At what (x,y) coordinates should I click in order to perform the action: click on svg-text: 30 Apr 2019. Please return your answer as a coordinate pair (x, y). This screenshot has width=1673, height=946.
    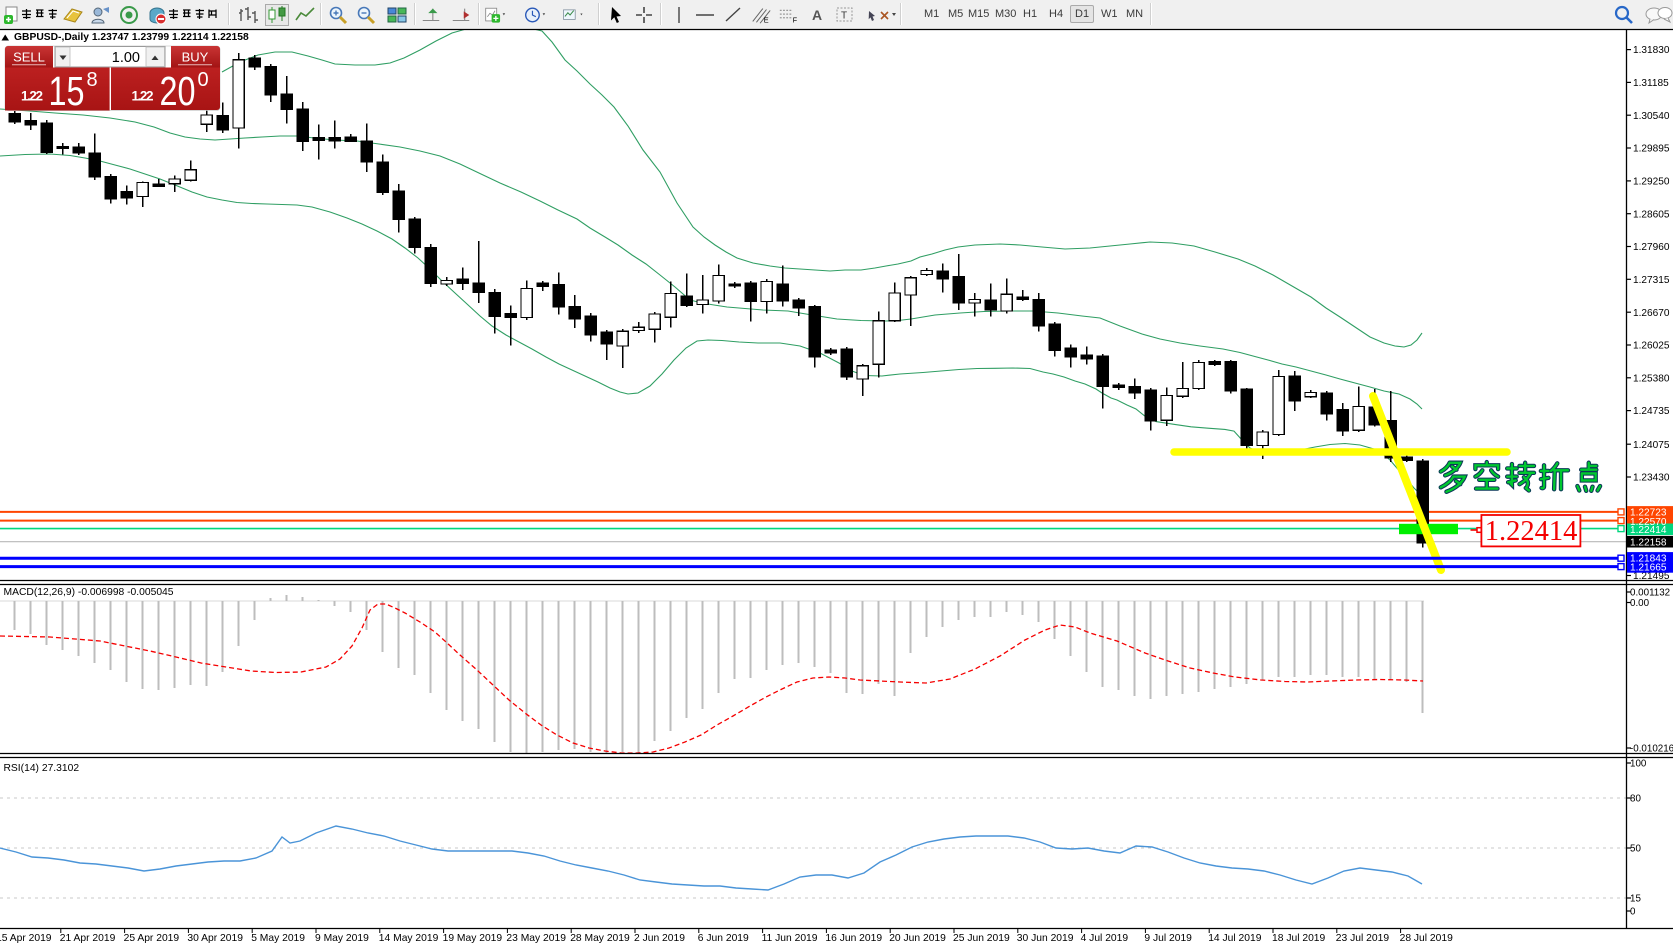
    Looking at the image, I should click on (215, 938).